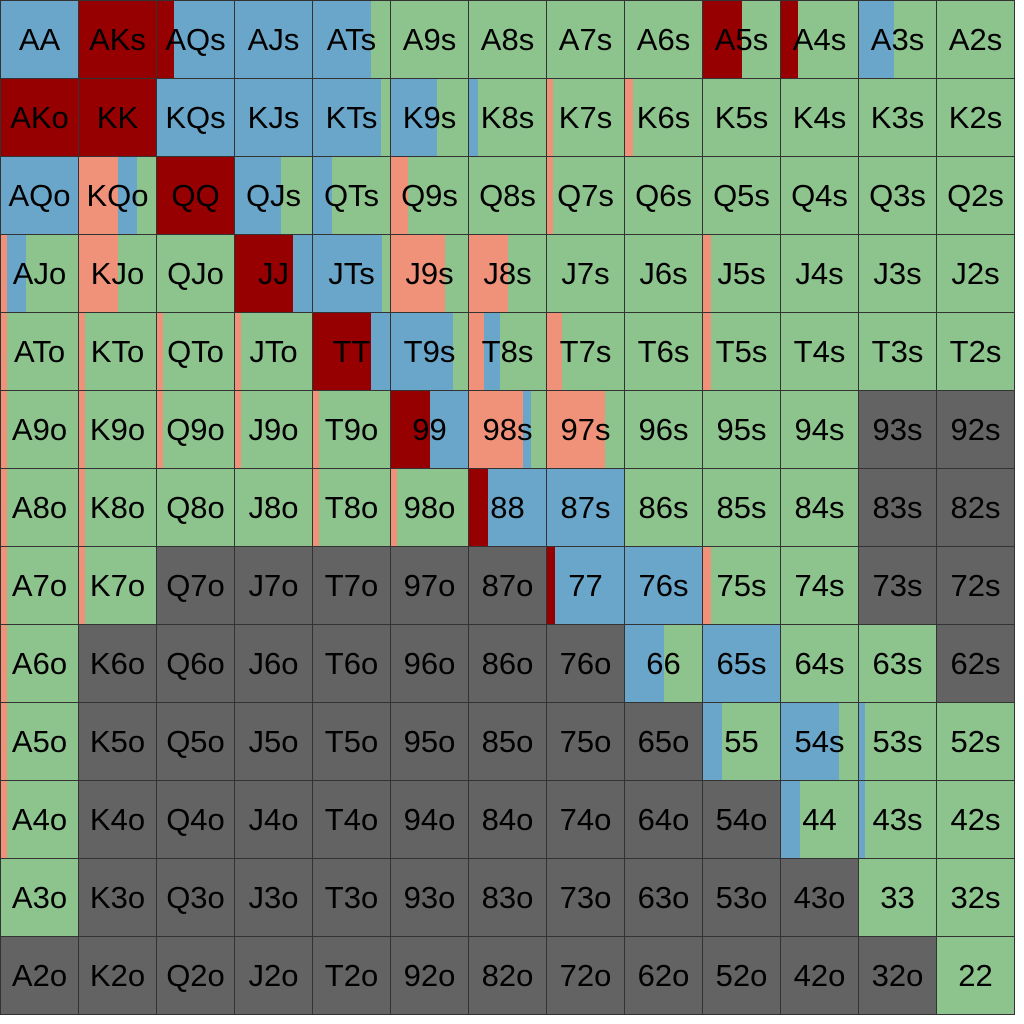  Describe the element at coordinates (351, 663) in the screenshot. I see `hand-cell-T6o: T6o` at that location.